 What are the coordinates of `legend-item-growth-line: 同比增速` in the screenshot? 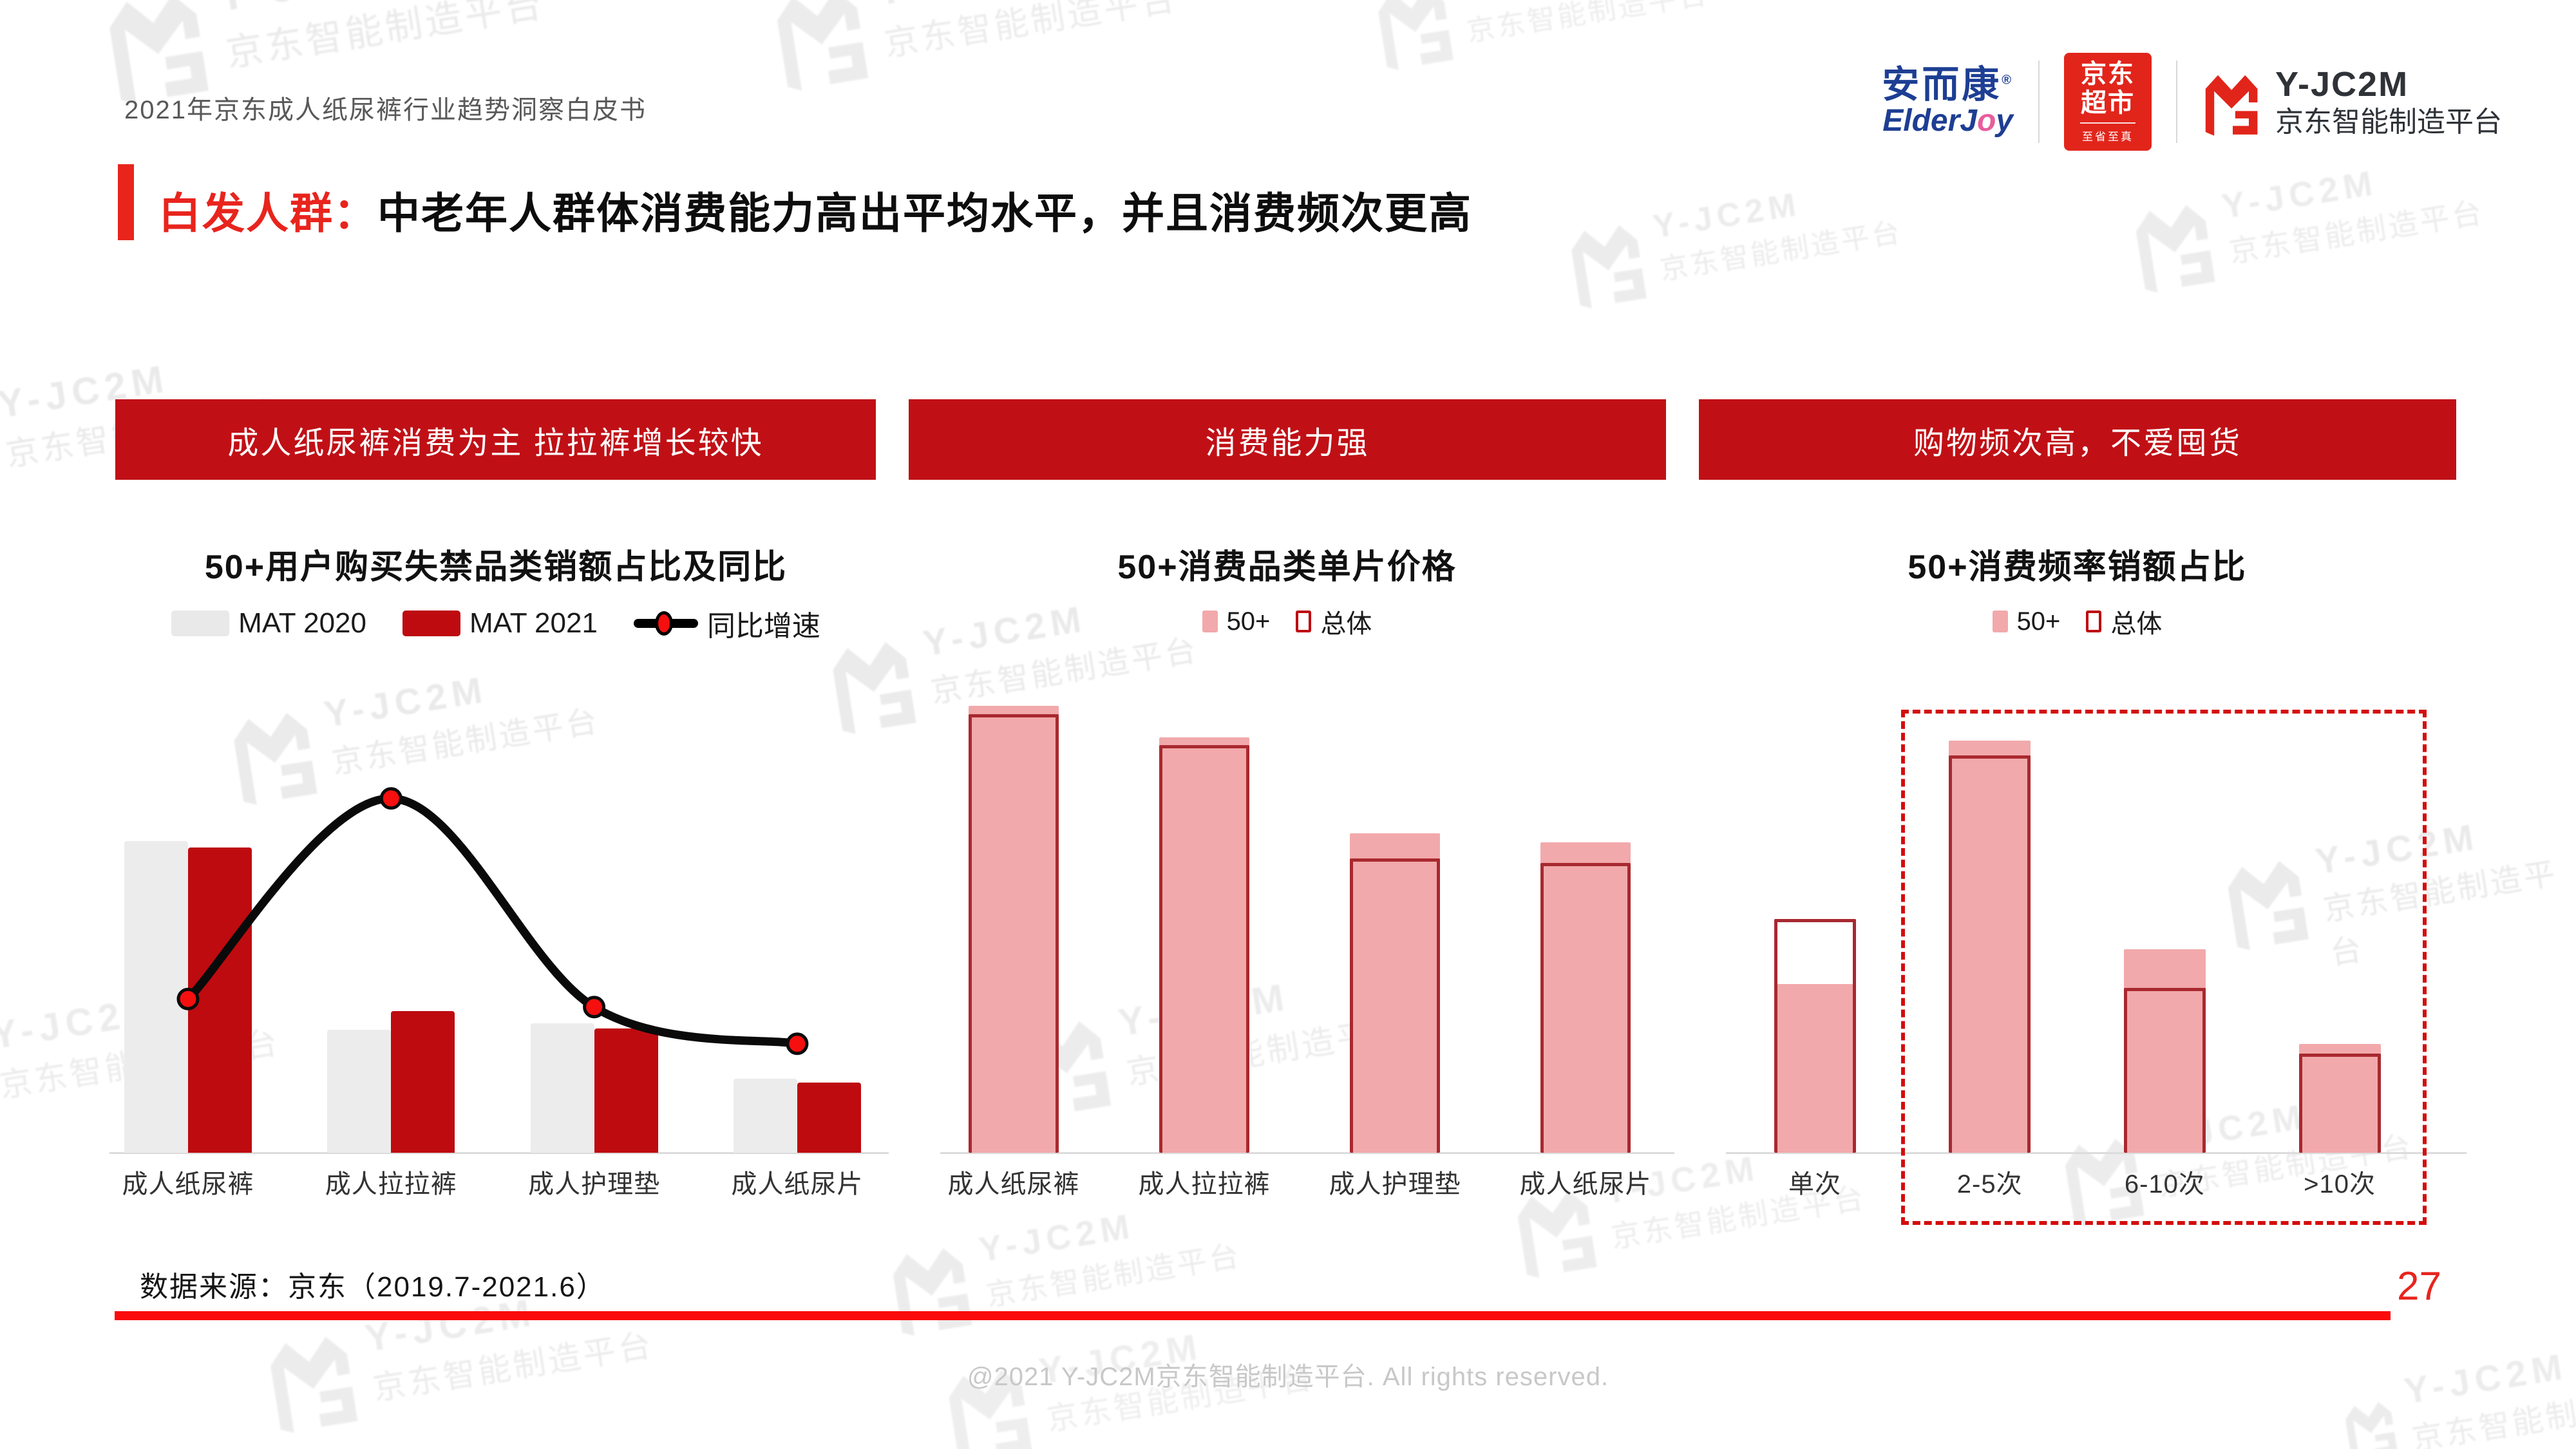 It's located at (726, 623).